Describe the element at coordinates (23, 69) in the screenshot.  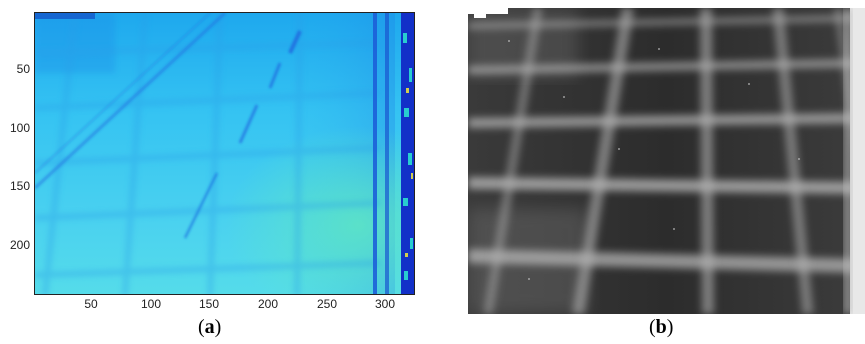
I see `y-tick-label: 50` at that location.